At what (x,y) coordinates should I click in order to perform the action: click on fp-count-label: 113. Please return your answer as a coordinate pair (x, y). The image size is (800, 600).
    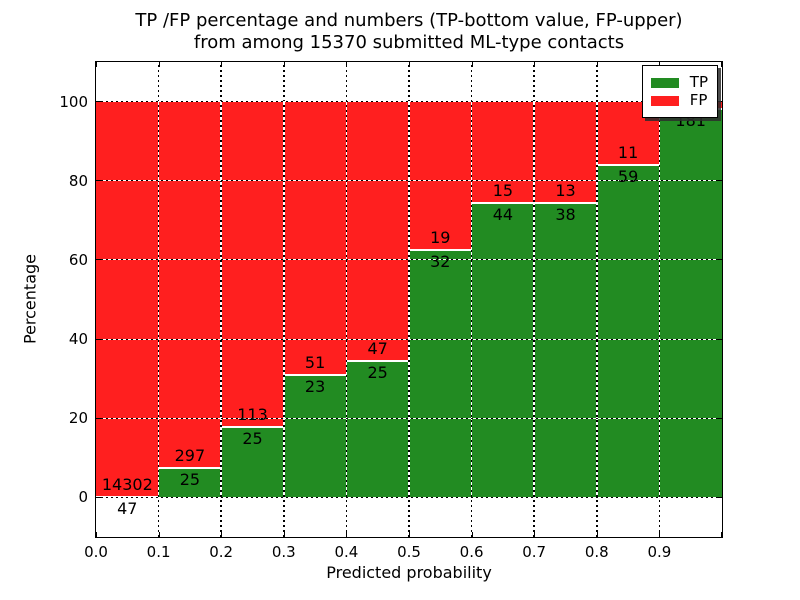
    Looking at the image, I should click on (252, 414).